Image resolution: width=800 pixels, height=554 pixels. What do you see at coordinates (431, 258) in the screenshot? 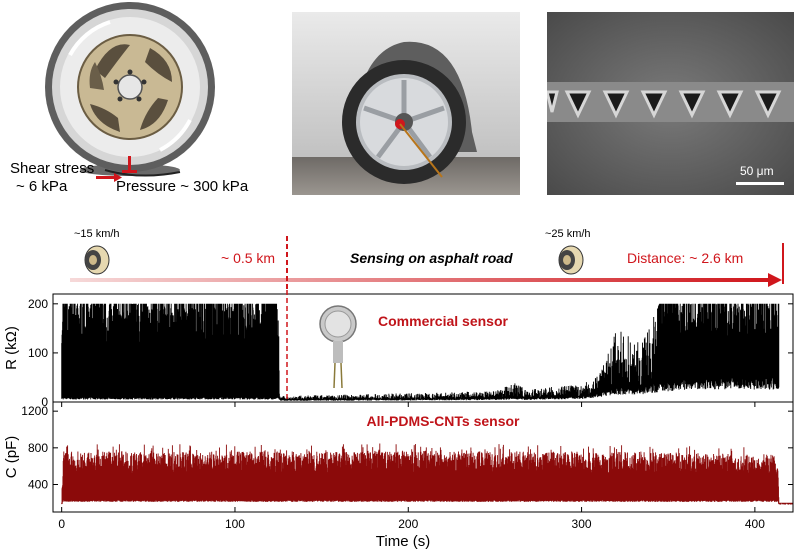
I see `route-title: Sensing on asphalt road` at bounding box center [431, 258].